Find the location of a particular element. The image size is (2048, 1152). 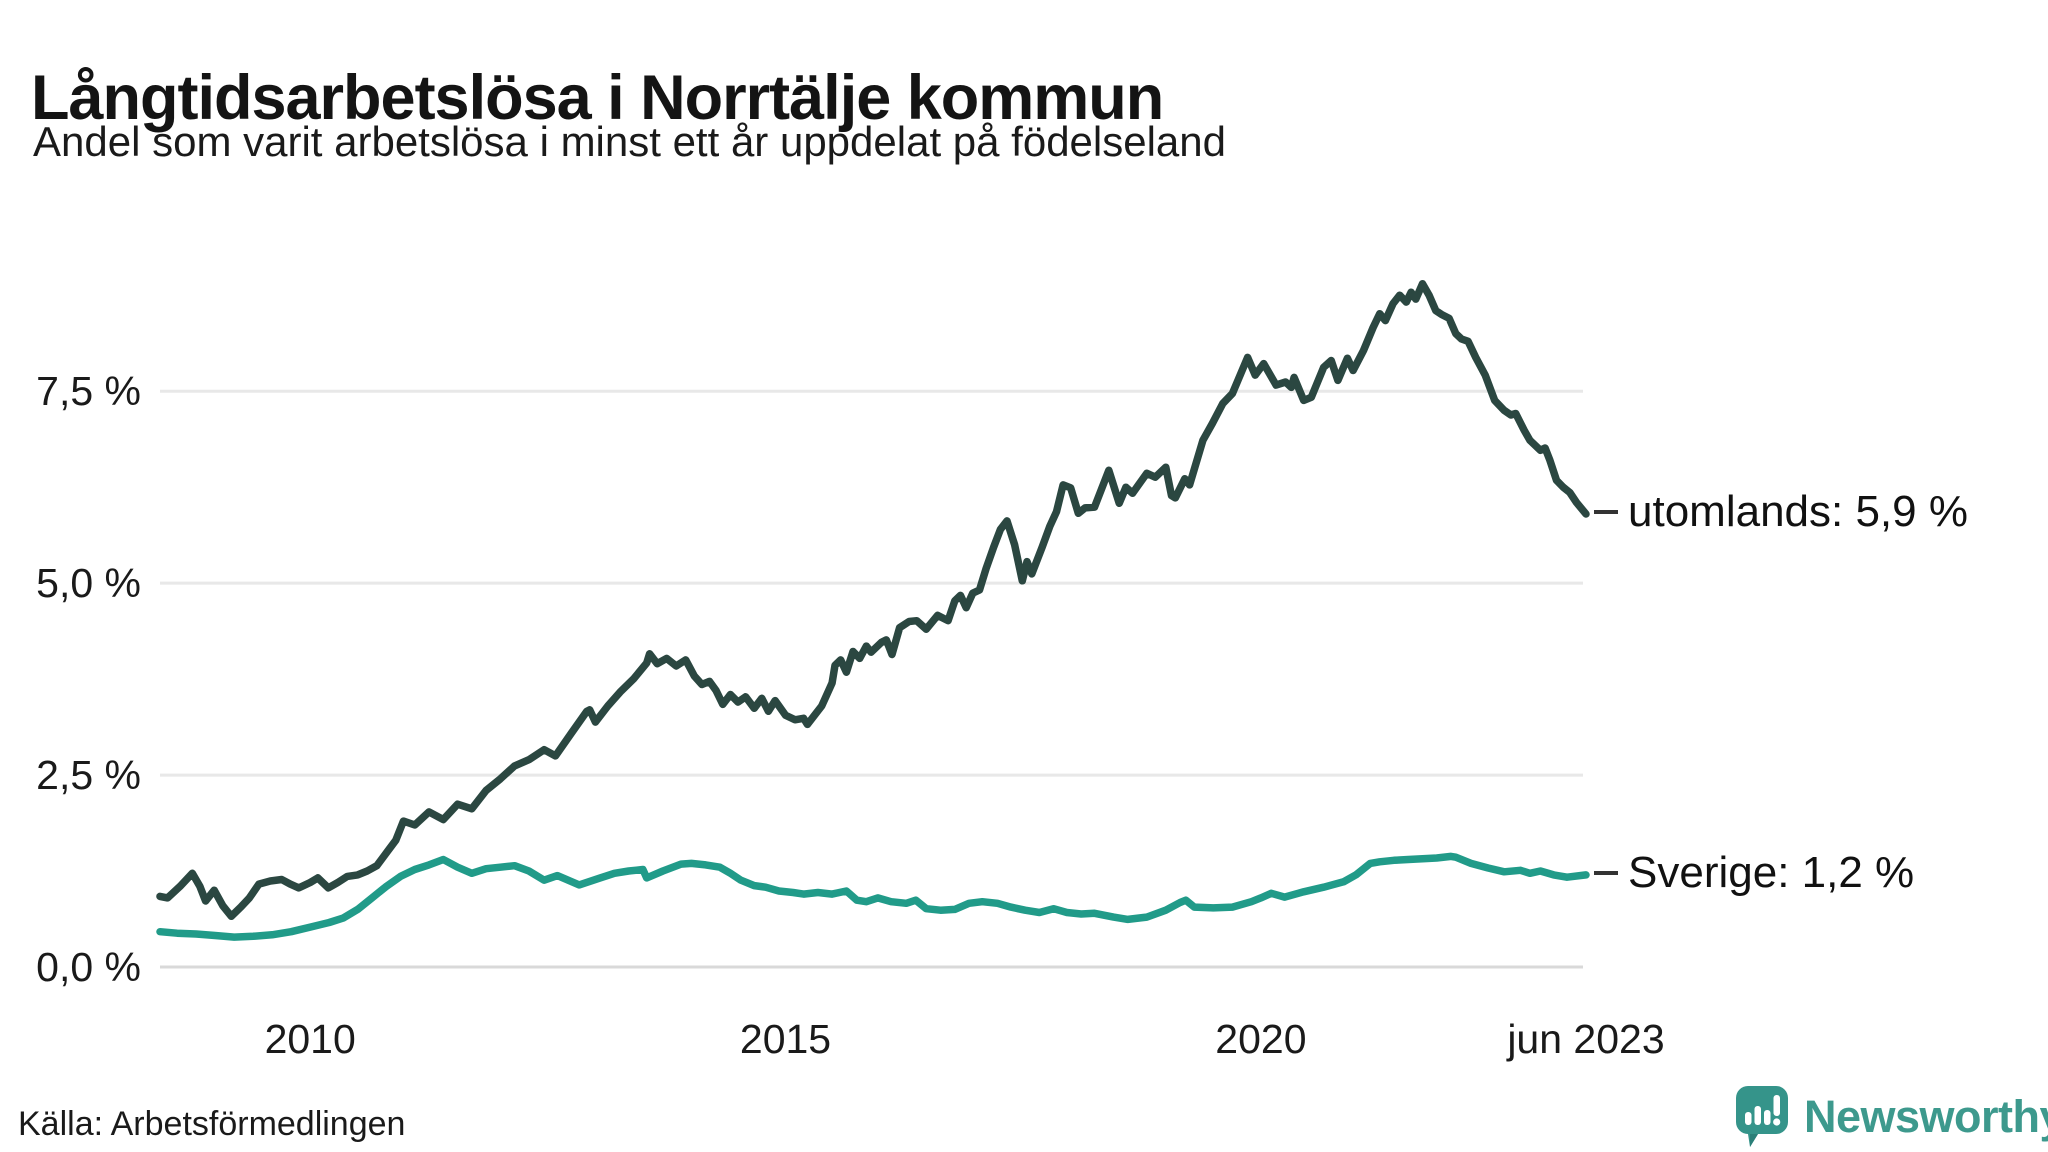

newsworthy-logo: Newsworthy is located at coordinates (1892, 1117).